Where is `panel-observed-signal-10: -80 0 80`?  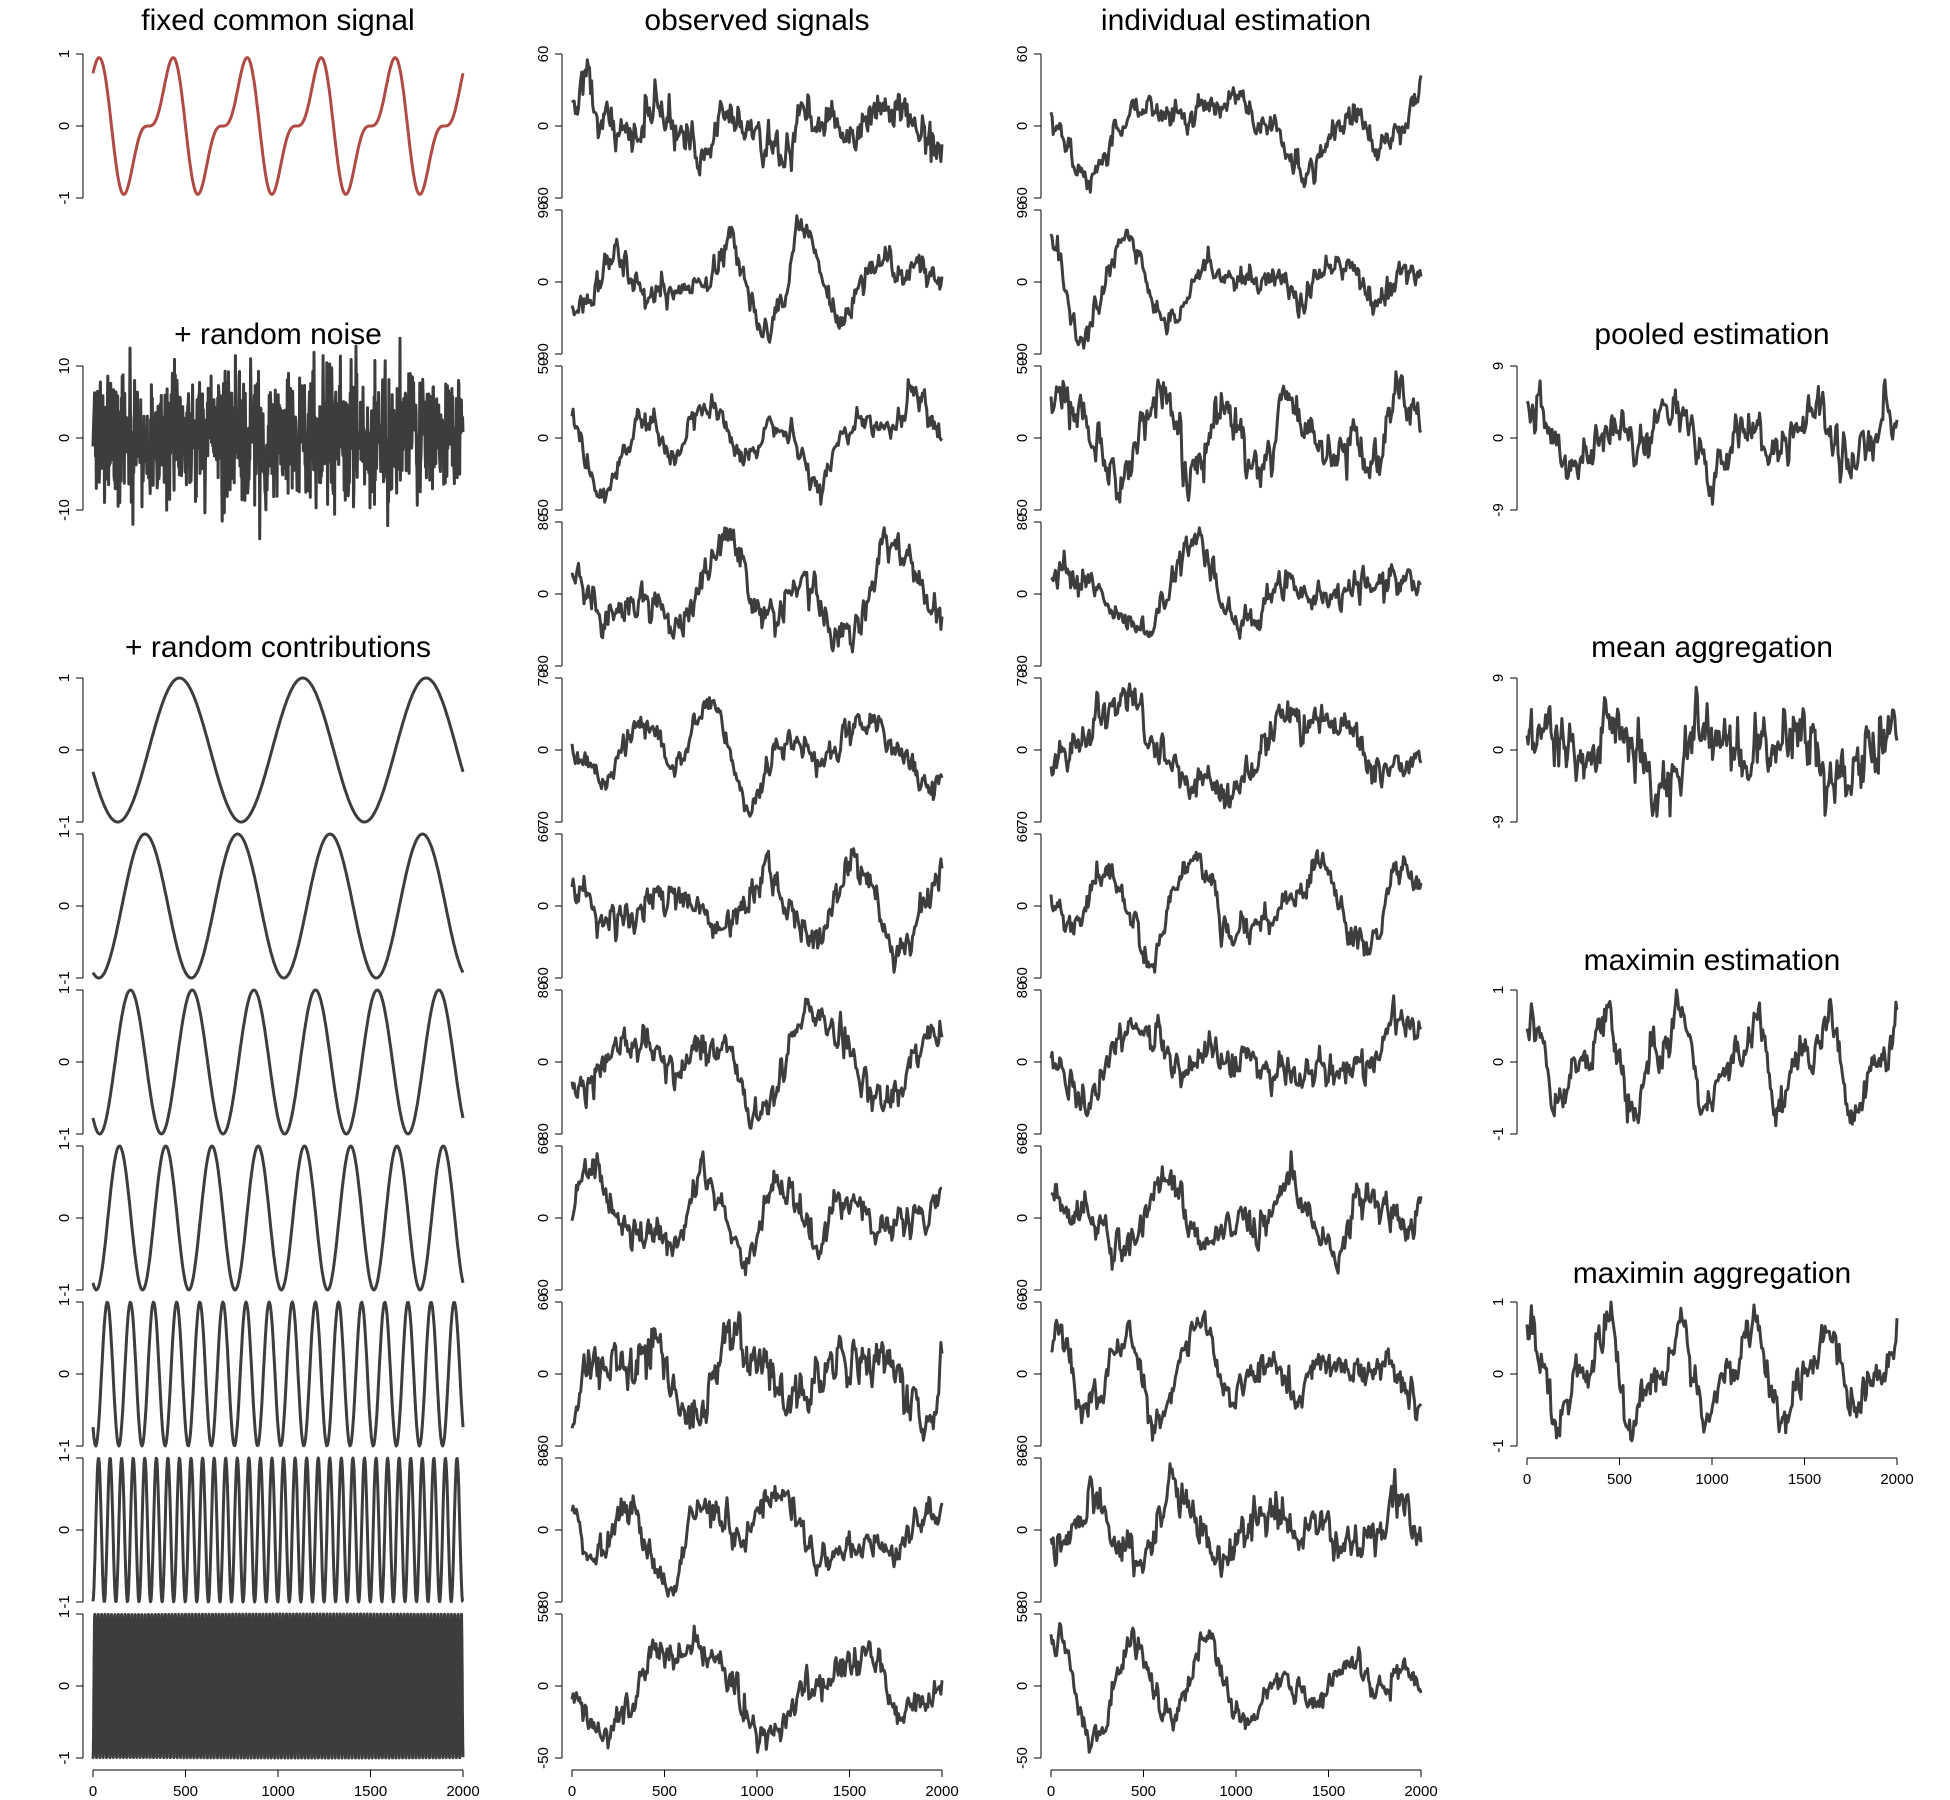
panel-observed-signal-10: -80 0 80 is located at coordinates (739, 1531).